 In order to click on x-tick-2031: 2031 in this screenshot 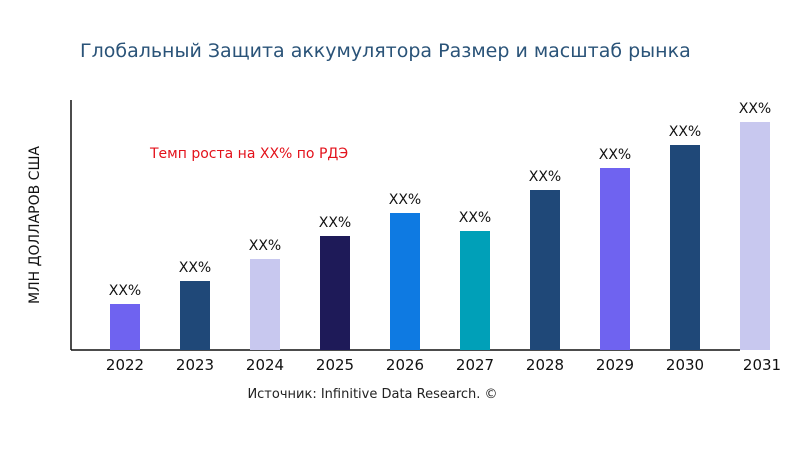, I will do `click(762, 365)`.